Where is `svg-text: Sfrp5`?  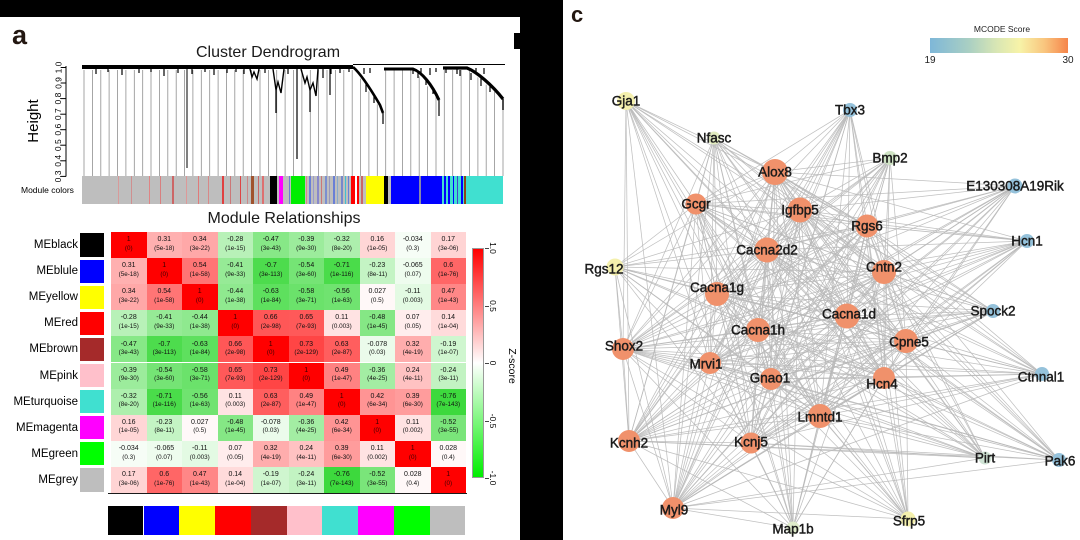
svg-text: Sfrp5 is located at coordinates (909, 521).